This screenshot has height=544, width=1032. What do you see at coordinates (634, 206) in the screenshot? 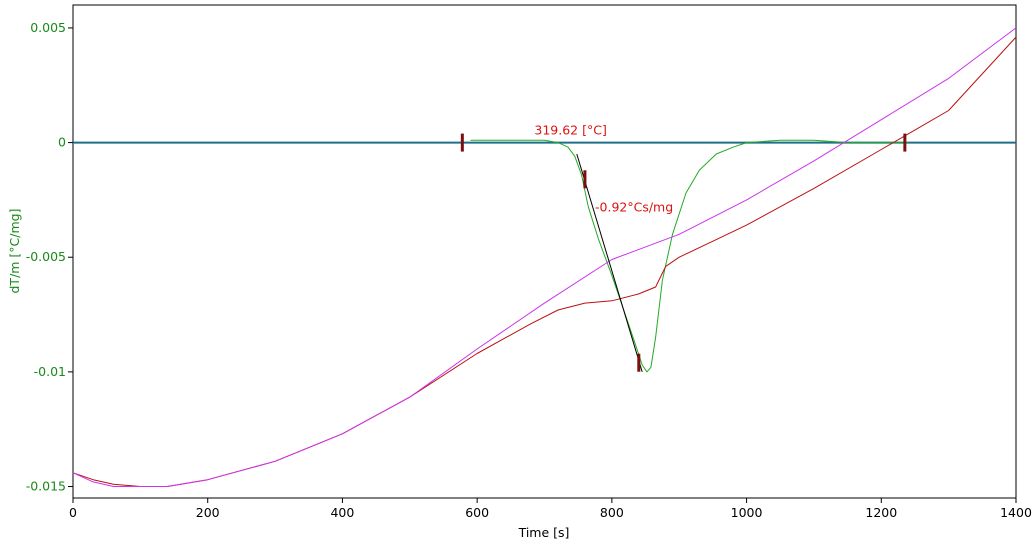
I see `annotation-label: -0.92°Cs/mg` at bounding box center [634, 206].